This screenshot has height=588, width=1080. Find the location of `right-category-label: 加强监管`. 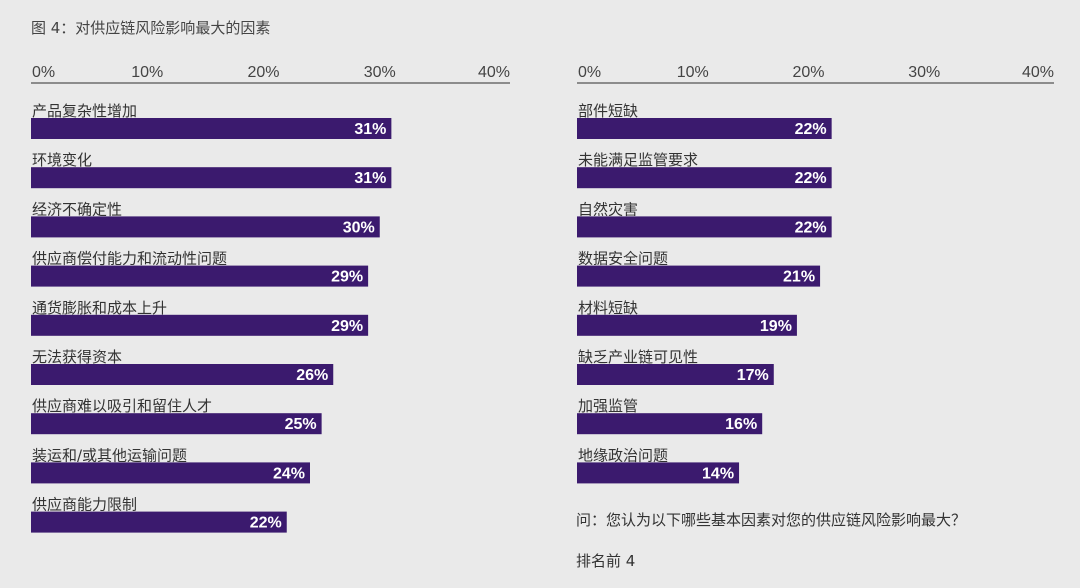

right-category-label: 加强监管 is located at coordinates (608, 406).